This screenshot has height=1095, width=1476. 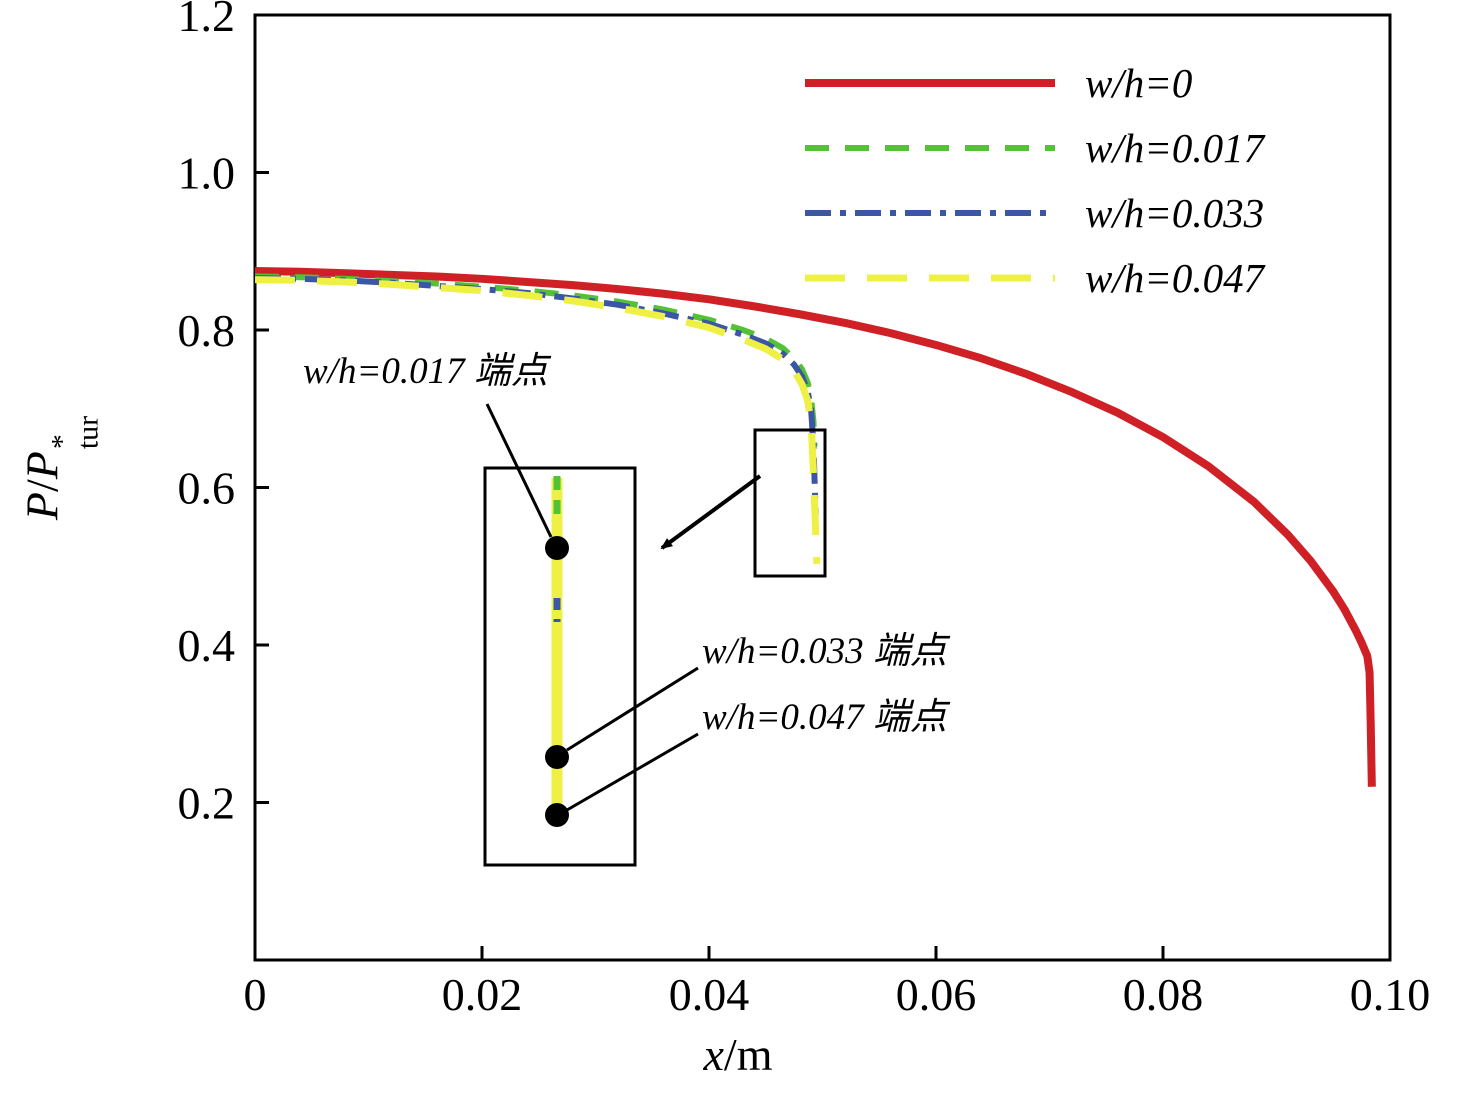 What do you see at coordinates (1034, 180) in the screenshot?
I see `legend: w/h=0 w/h=0.017 w/h=0.033 w/h=0.047` at bounding box center [1034, 180].